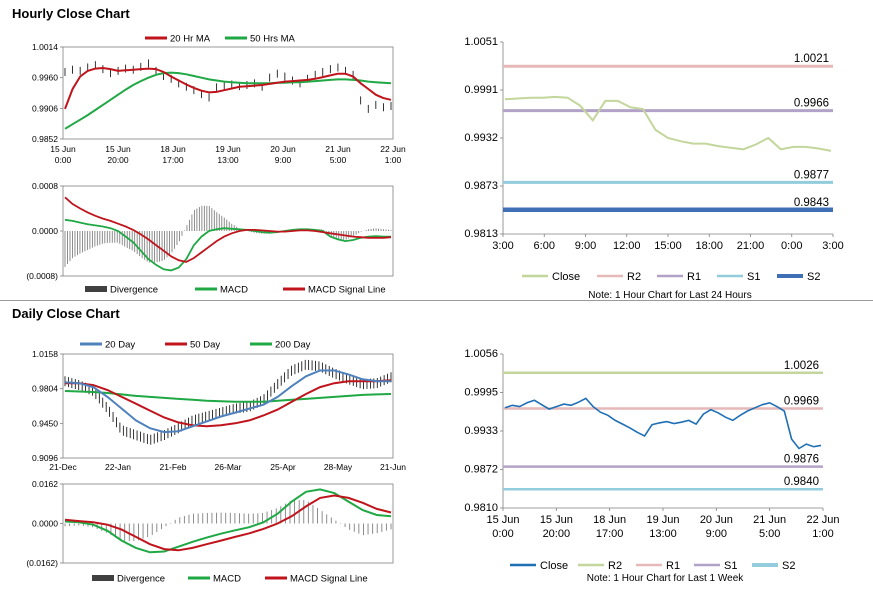 Image resolution: width=873 pixels, height=601 pixels. Describe the element at coordinates (118, 160) in the screenshot. I see `hourly-price-xlabel: 20:00` at that location.